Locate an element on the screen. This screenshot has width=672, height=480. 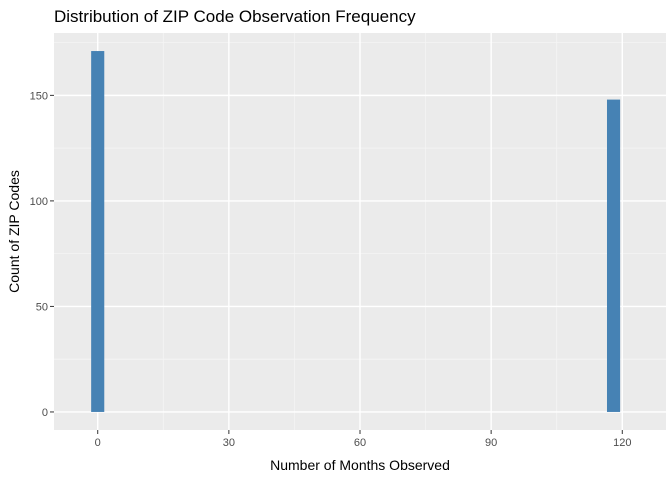
y-axis-ticks: 0 50 100 150 is located at coordinates (42, 254).